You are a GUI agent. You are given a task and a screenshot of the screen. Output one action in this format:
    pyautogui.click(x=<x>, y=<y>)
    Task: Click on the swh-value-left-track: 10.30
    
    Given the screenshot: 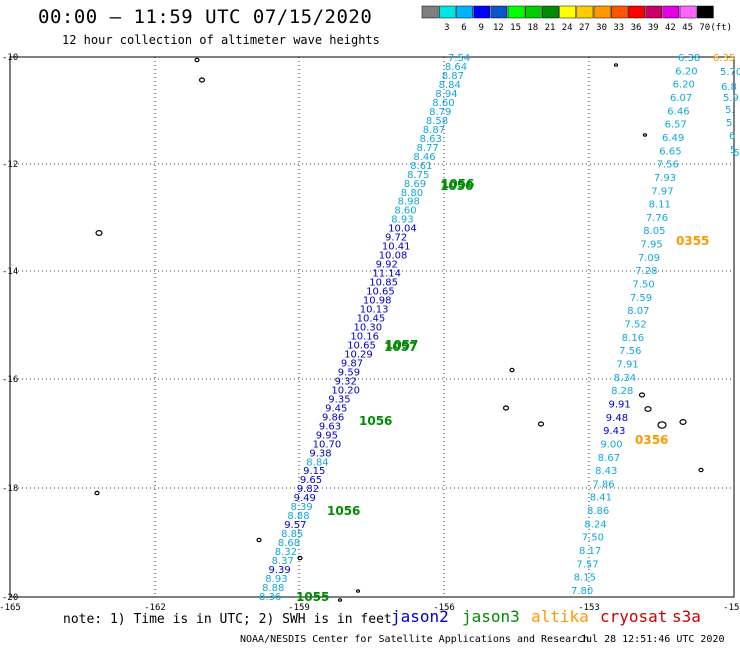 What is the action you would take?
    pyautogui.click(x=368, y=328)
    